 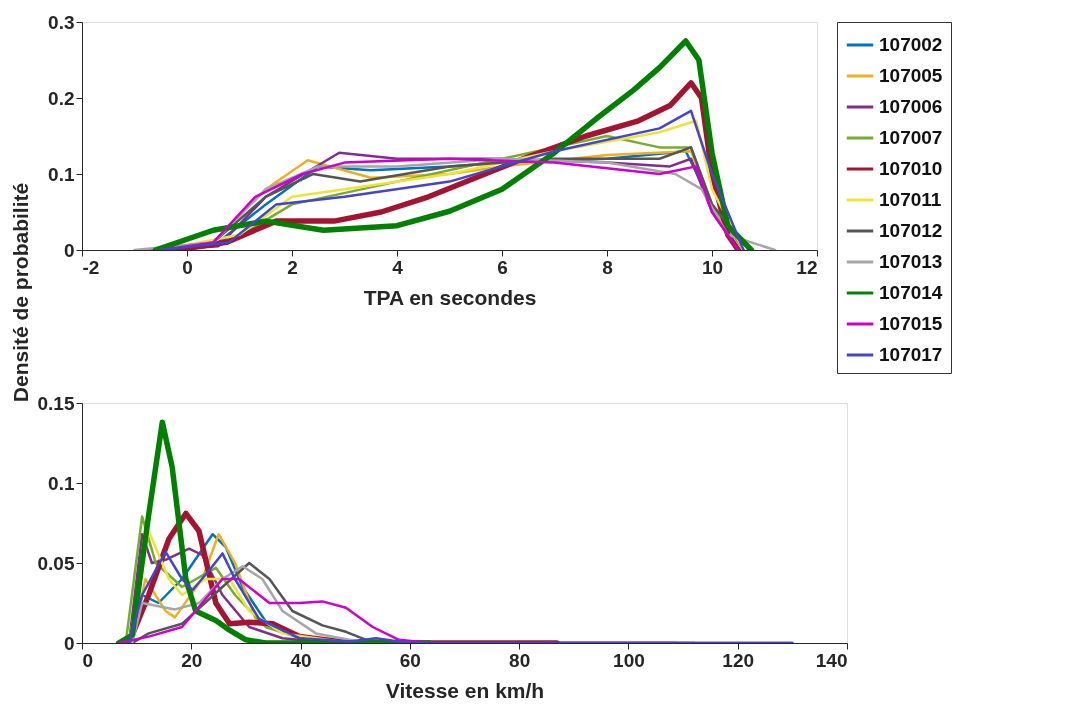 What do you see at coordinates (61, 98) in the screenshot?
I see `y-tick-label: 0.2` at bounding box center [61, 98].